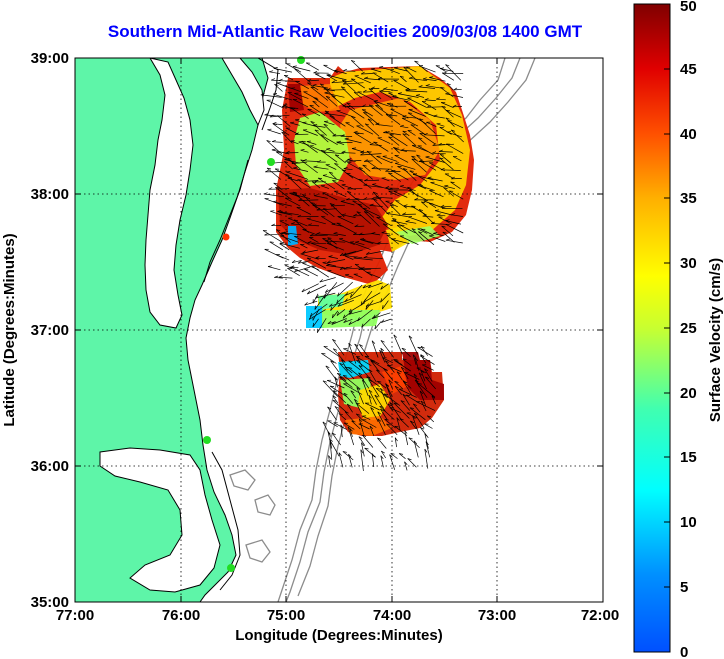 This screenshot has height=659, width=724. What do you see at coordinates (50, 330) in the screenshot?
I see `y-tick-labels: 35:00 36:00 37:00 38:00 39:00` at bounding box center [50, 330].